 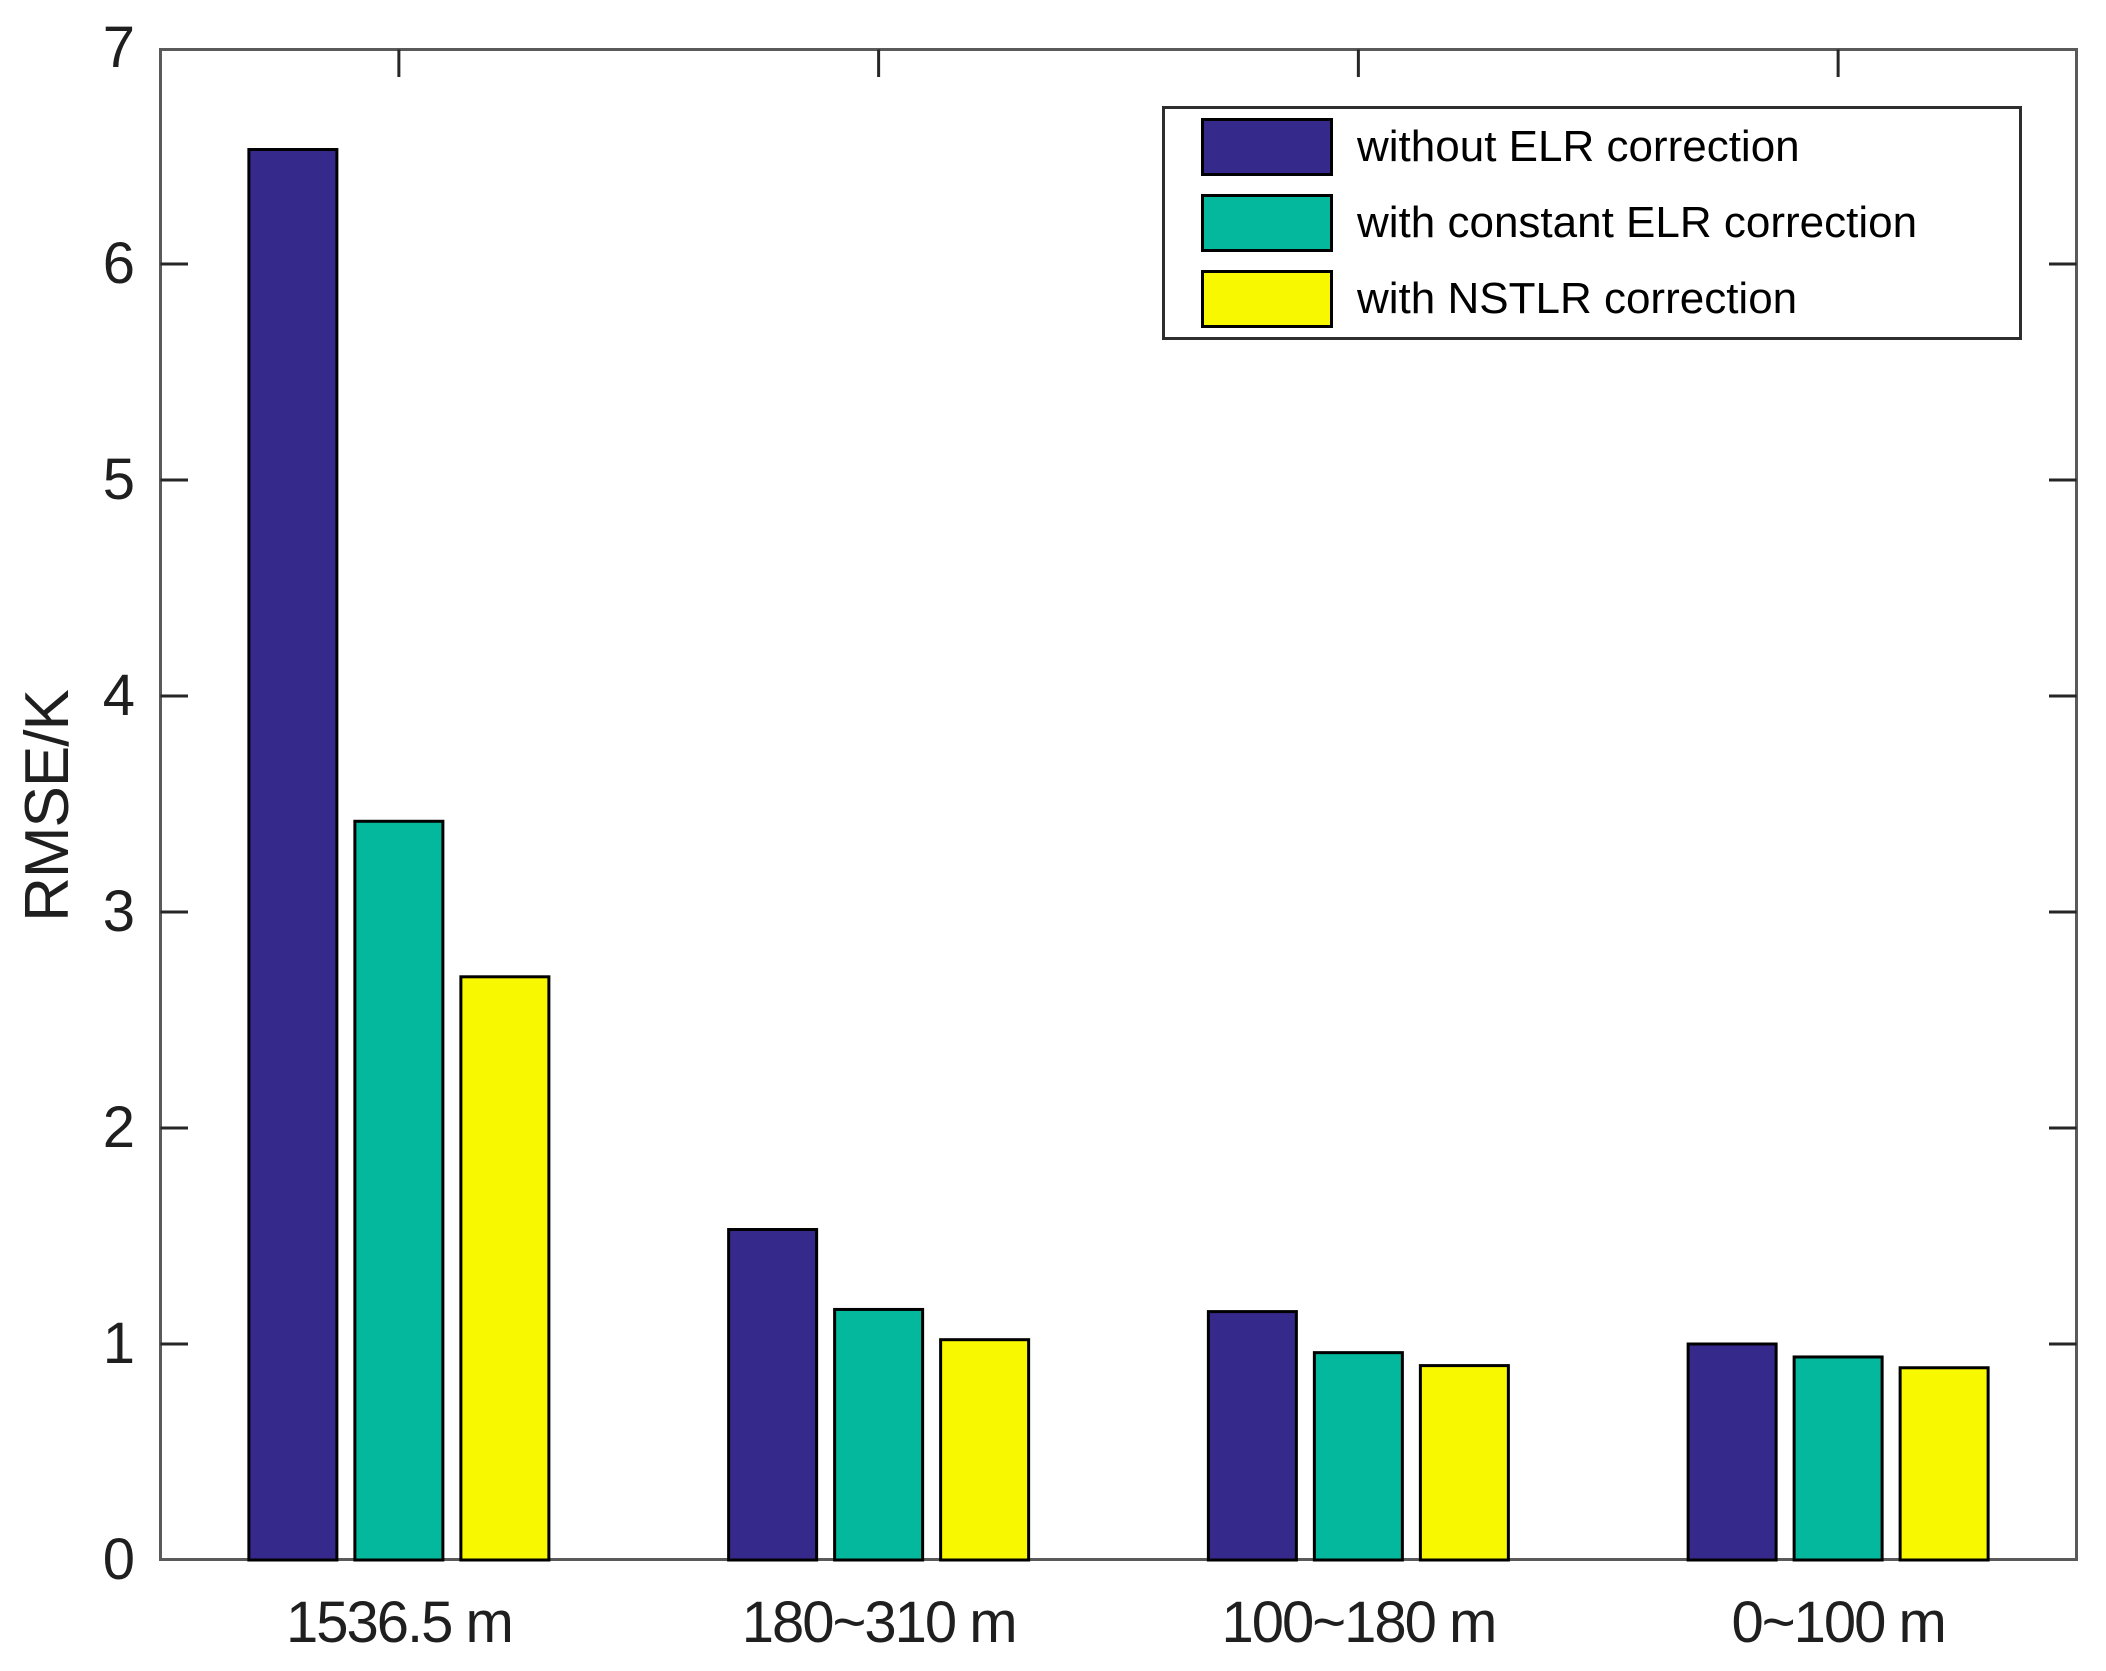 I want to click on bar-series0-cat2, so click(x=1252, y=1436).